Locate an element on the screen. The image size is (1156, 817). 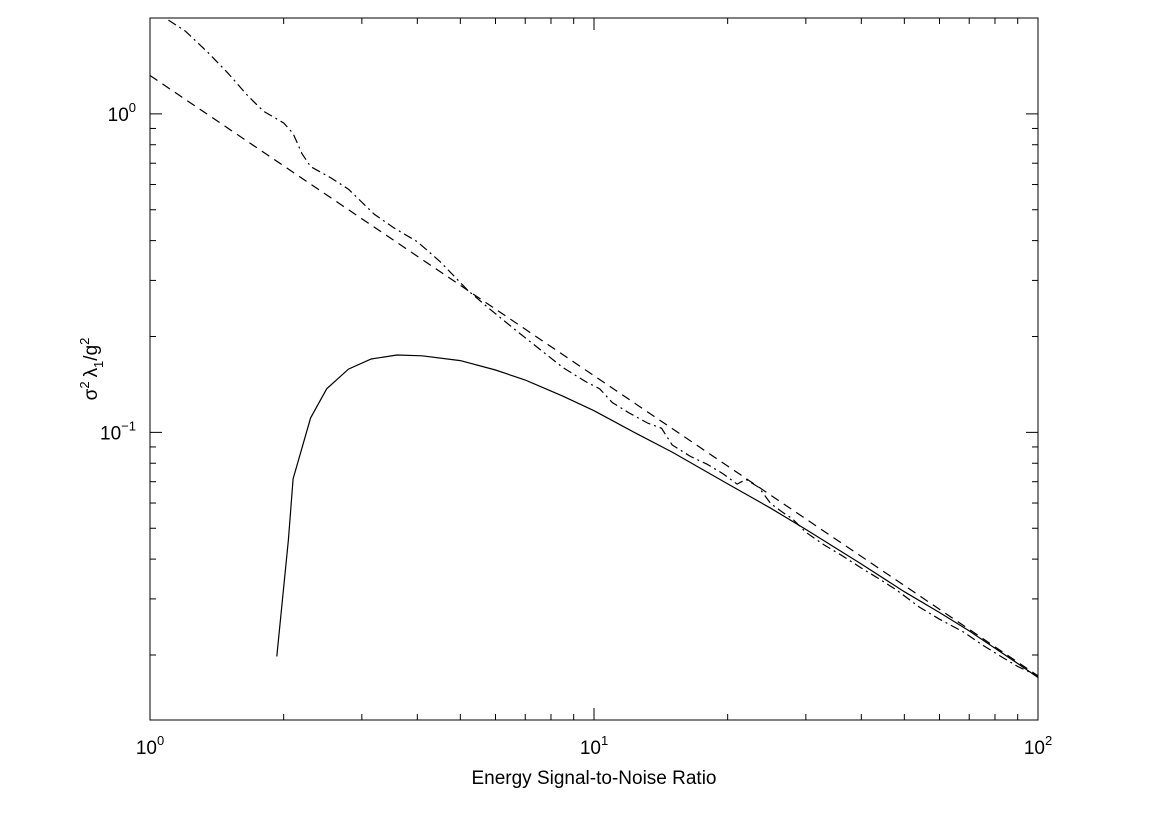
x-tick-label-exp: 2 is located at coordinates (1048, 740).